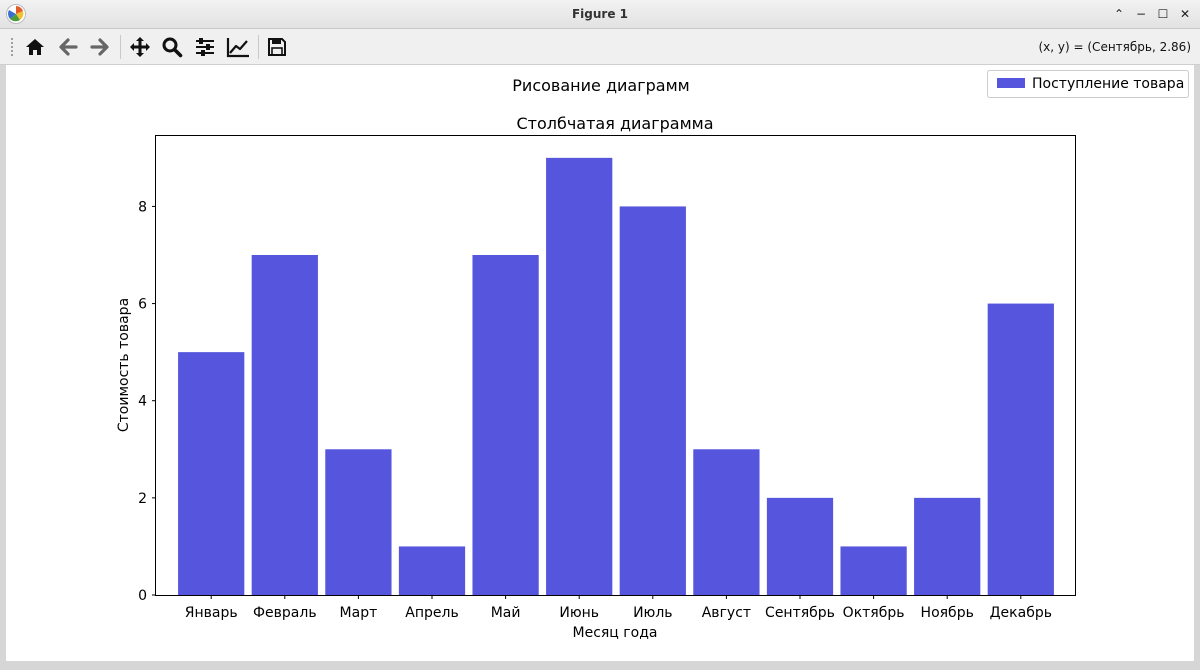  I want to click on navigation-toolbar: (x, y) = (Сентябрь, 2.86), so click(600, 47).